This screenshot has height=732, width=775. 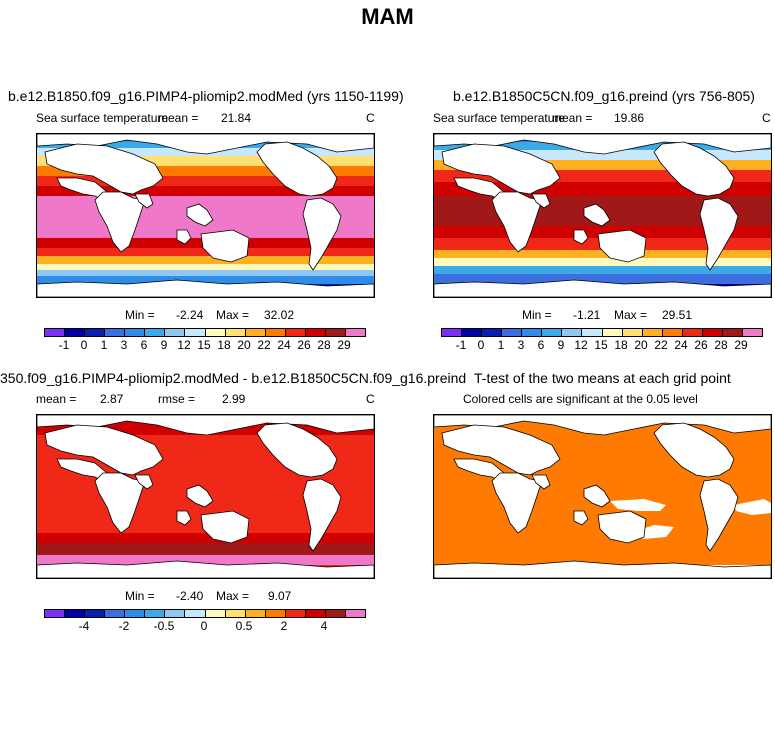 What do you see at coordinates (766, 118) in the screenshot?
I see `panel-2-units: C` at bounding box center [766, 118].